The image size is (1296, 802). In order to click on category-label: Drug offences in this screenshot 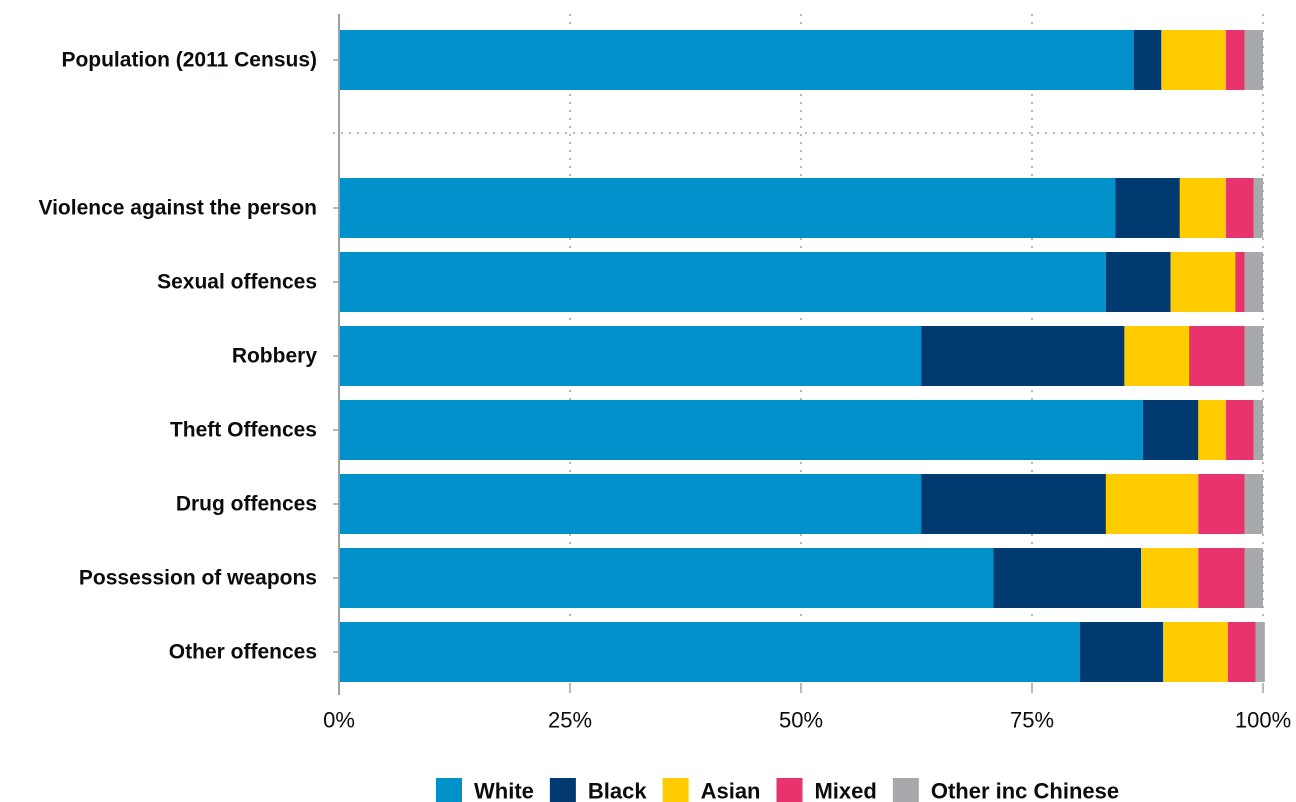, I will do `click(246, 504)`.